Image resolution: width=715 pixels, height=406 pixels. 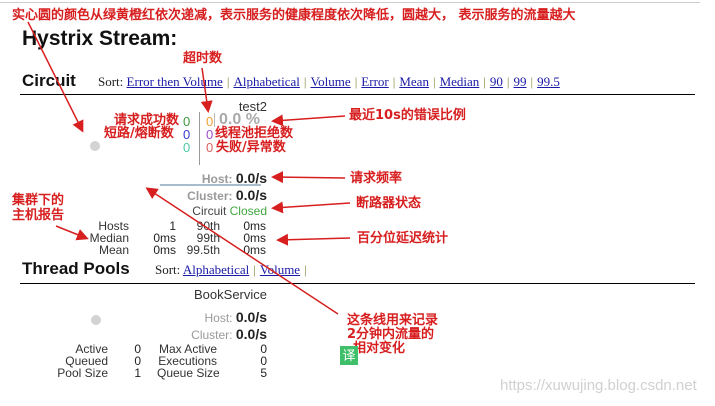 I want to click on stat-label: Queued, so click(x=86, y=361).